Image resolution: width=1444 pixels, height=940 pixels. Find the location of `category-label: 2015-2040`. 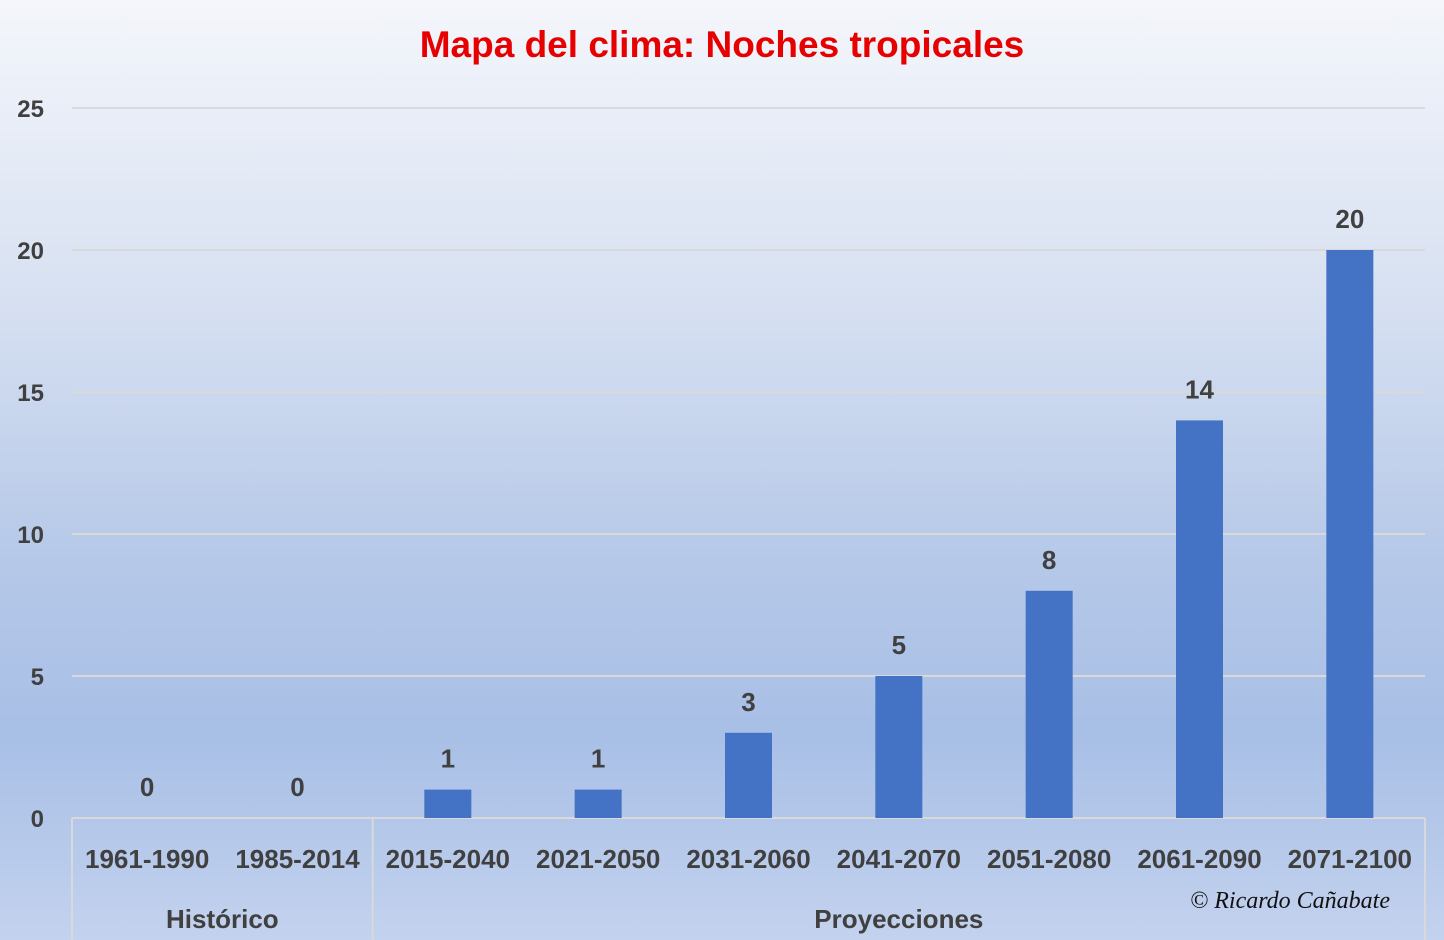

category-label: 2015-2040 is located at coordinates (448, 859).